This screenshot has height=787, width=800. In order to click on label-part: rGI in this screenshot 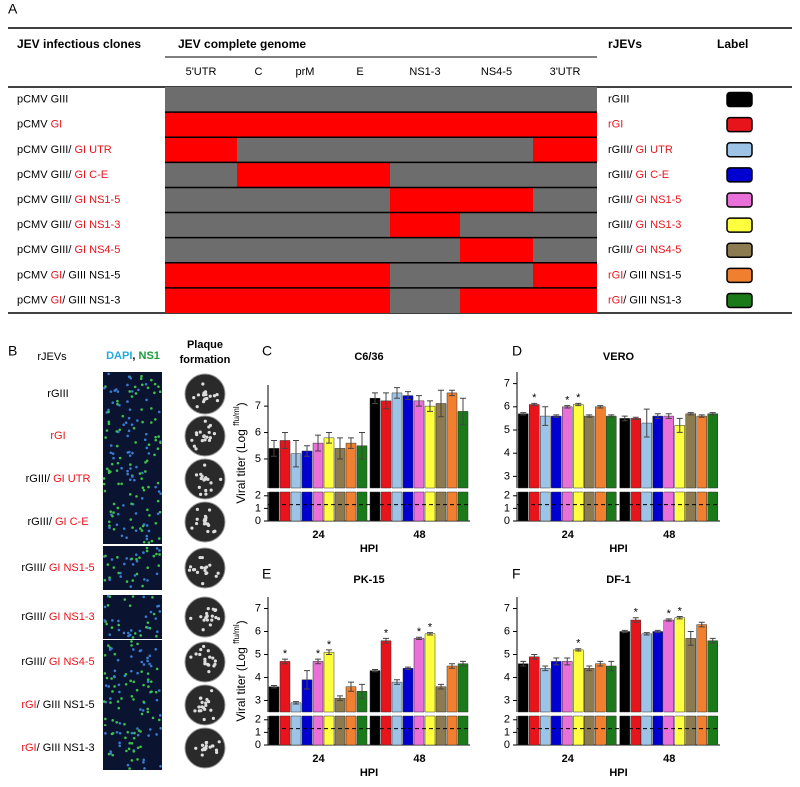, I will do `click(615, 300)`.